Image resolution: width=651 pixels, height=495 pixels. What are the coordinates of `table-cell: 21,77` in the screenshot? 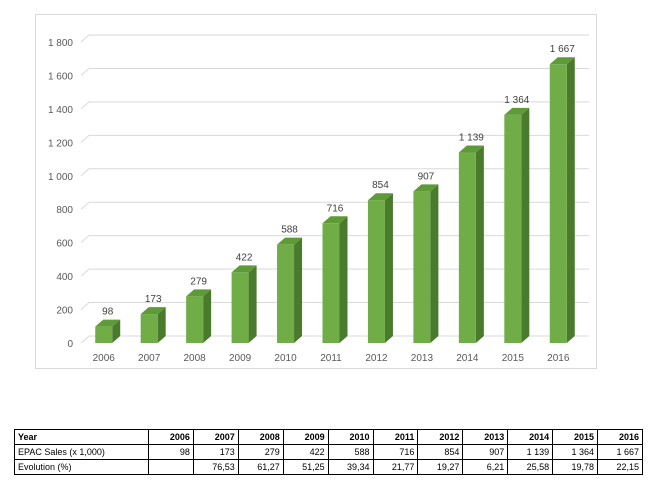 It's located at (395, 467).